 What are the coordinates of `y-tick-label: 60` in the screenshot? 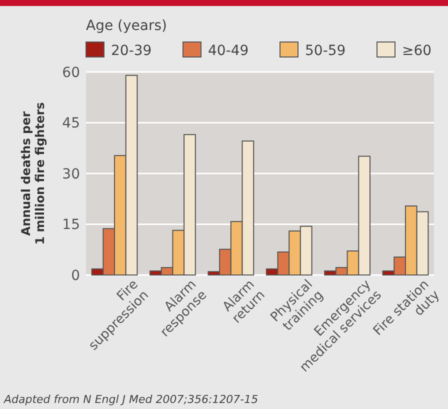 It's located at (71, 72).